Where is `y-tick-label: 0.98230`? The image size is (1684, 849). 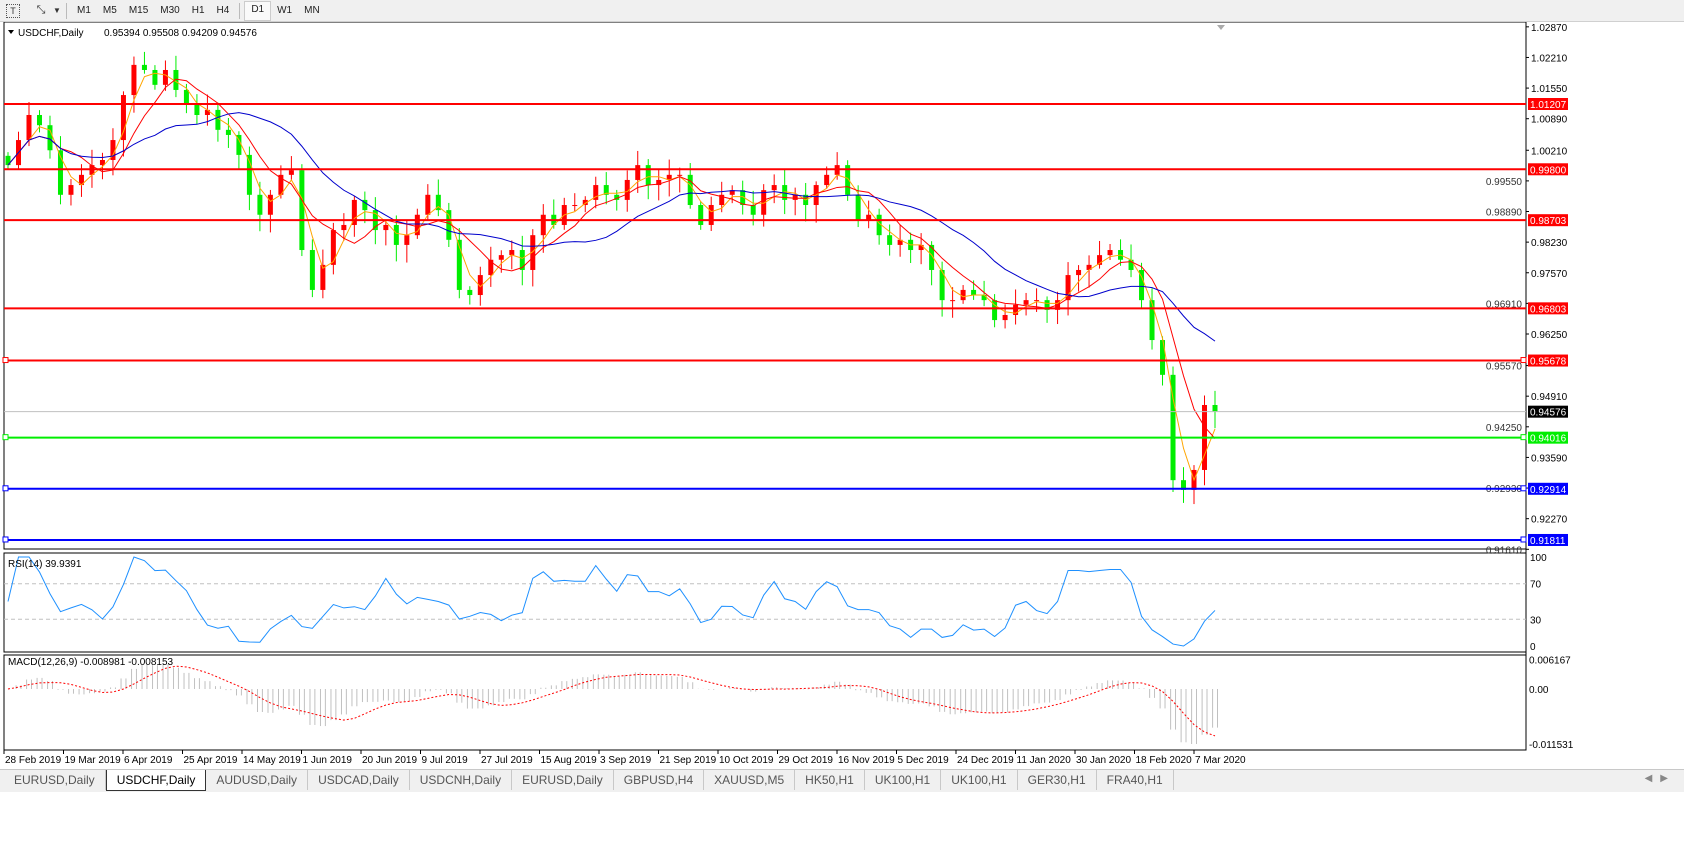 y-tick-label: 0.98230 is located at coordinates (1549, 243).